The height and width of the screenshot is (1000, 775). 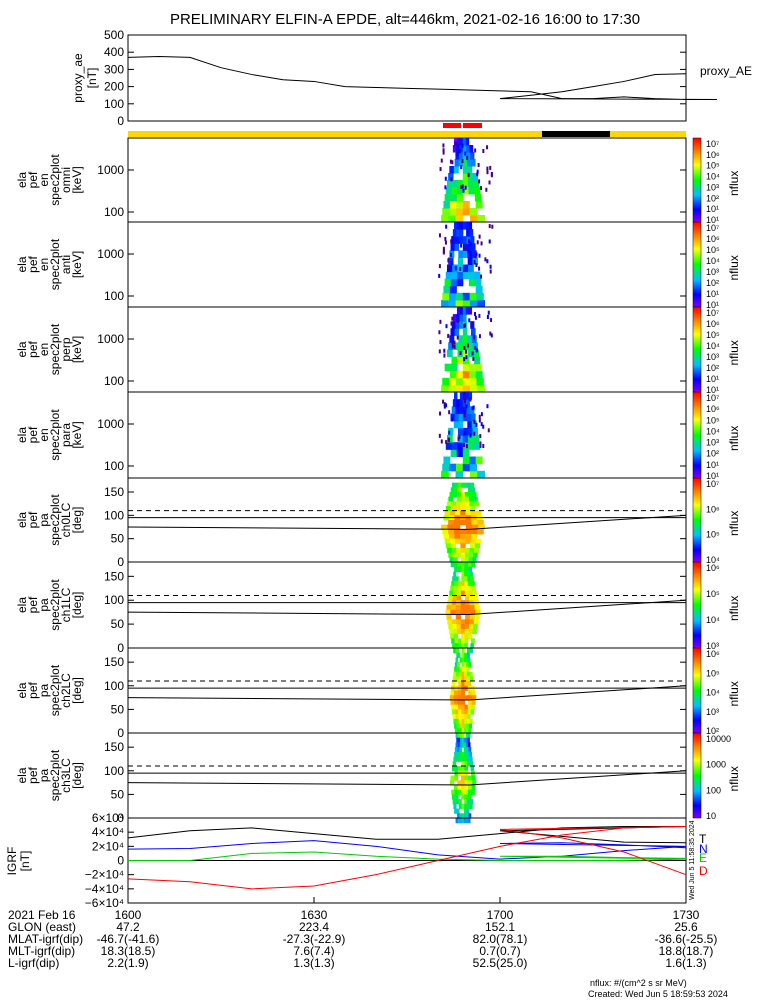 I want to click on ephem-value: 152.1, so click(x=500, y=927).